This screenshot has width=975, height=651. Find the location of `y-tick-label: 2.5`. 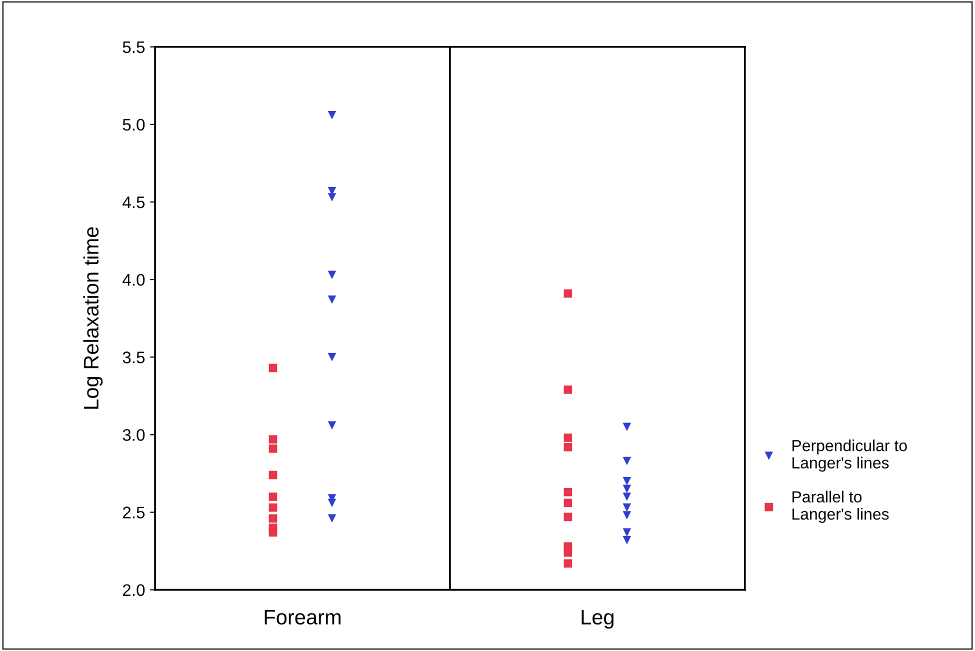

y-tick-label: 2.5 is located at coordinates (133, 512).